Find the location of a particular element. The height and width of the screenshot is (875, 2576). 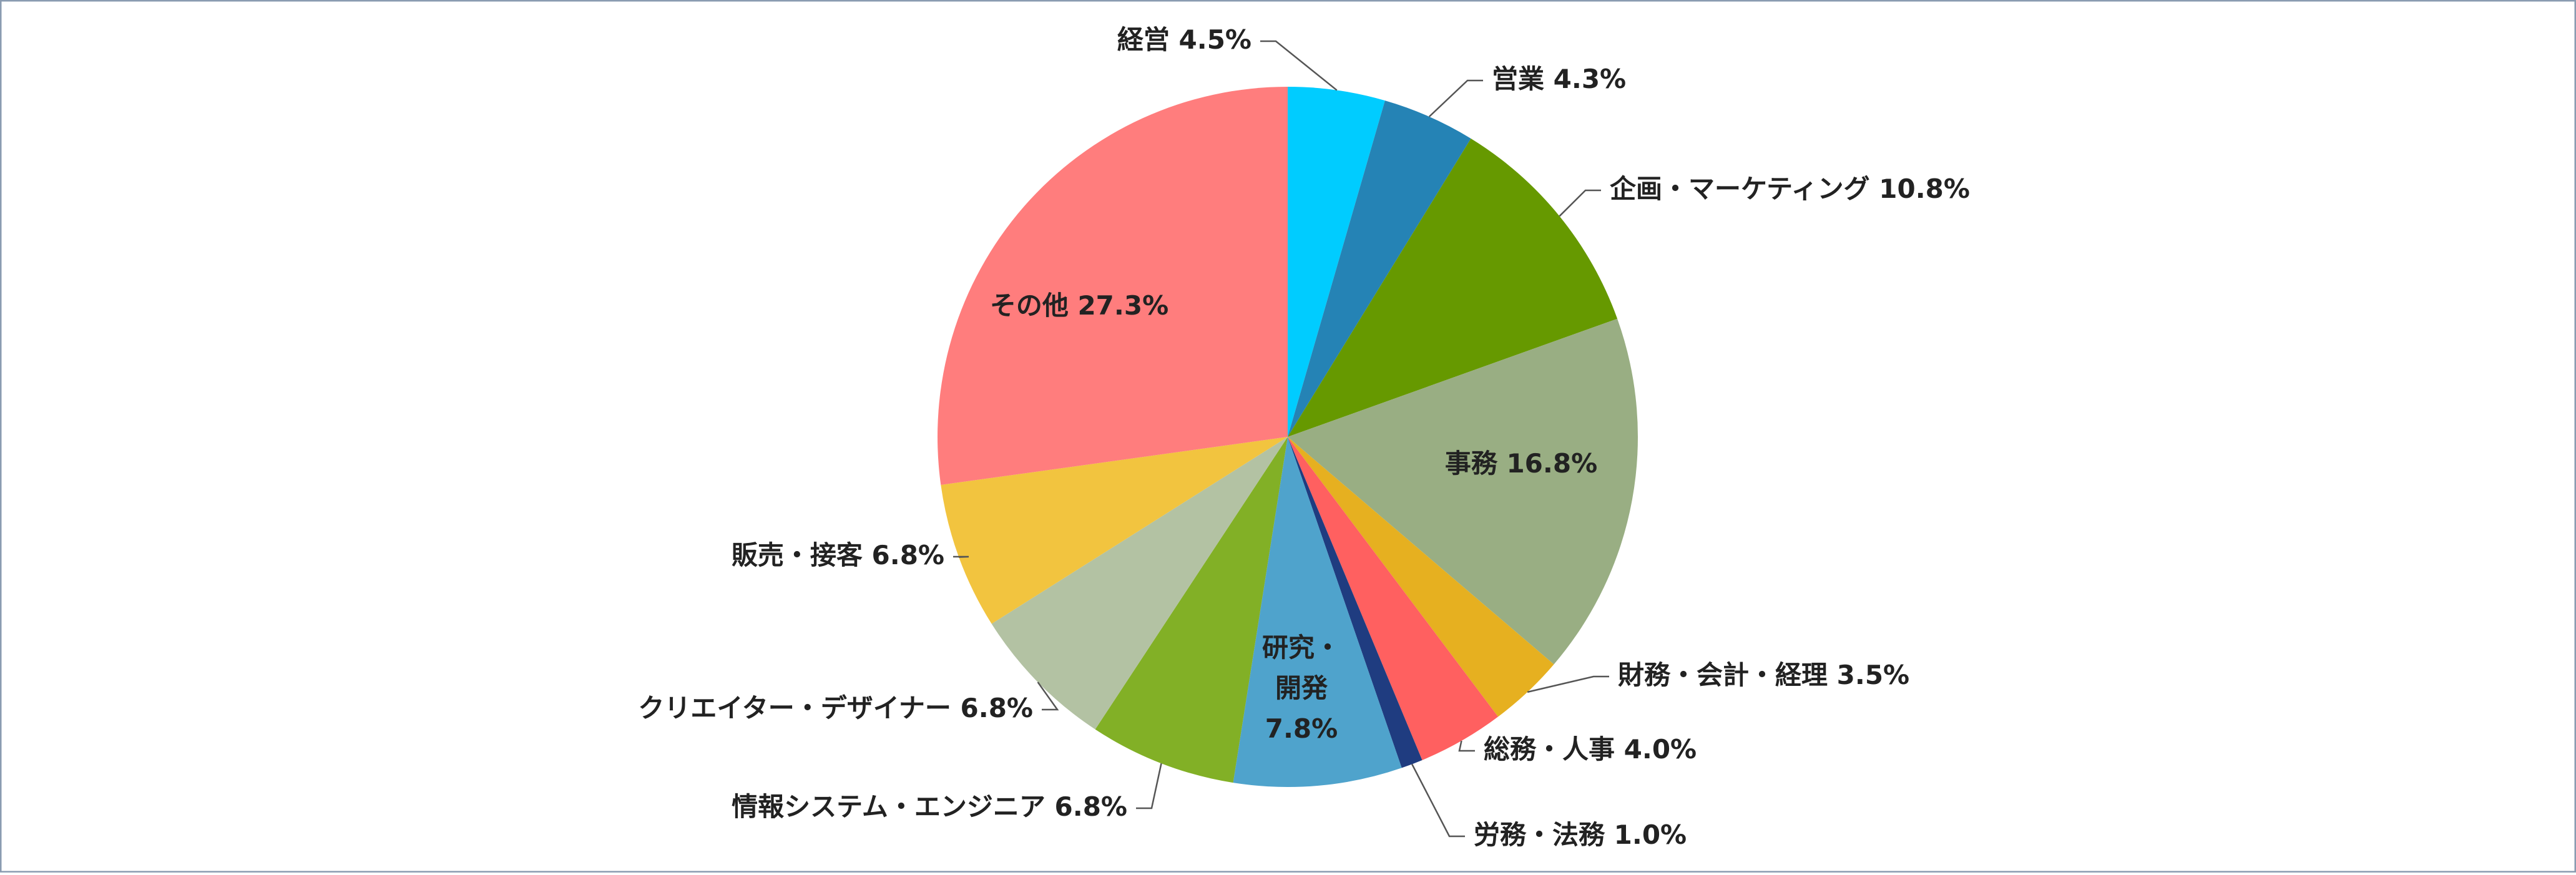

category-label: 営業 is located at coordinates (1518, 79).